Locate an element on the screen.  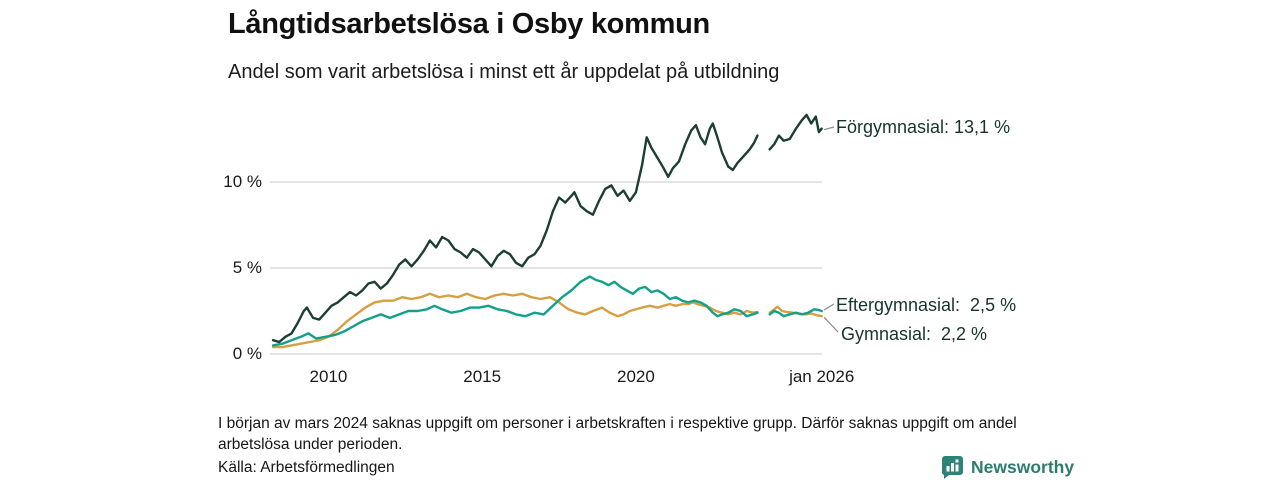
source-attribution: Källa: Arbetsförmedlingen is located at coordinates (306, 467).